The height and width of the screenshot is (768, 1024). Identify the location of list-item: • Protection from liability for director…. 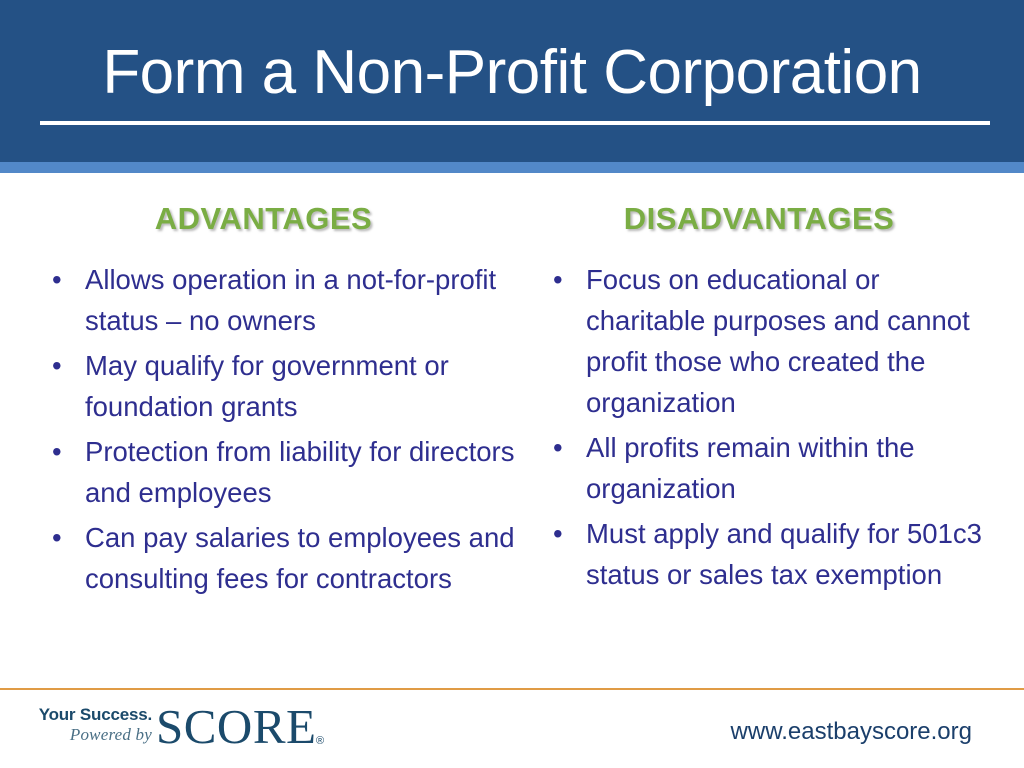
(282, 472).